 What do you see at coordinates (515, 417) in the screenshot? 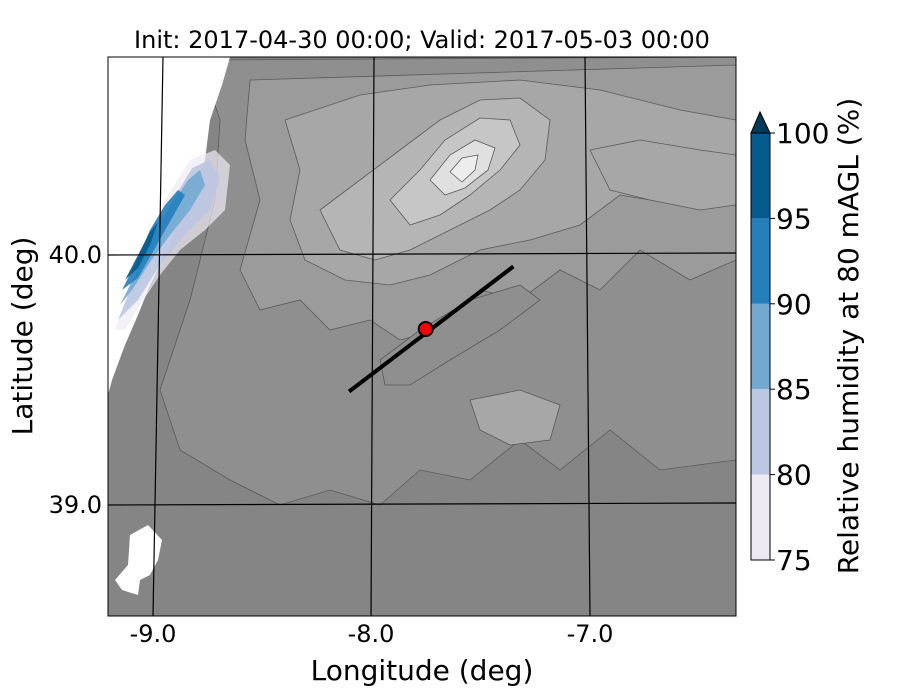
I see `terrain-band-south` at bounding box center [515, 417].